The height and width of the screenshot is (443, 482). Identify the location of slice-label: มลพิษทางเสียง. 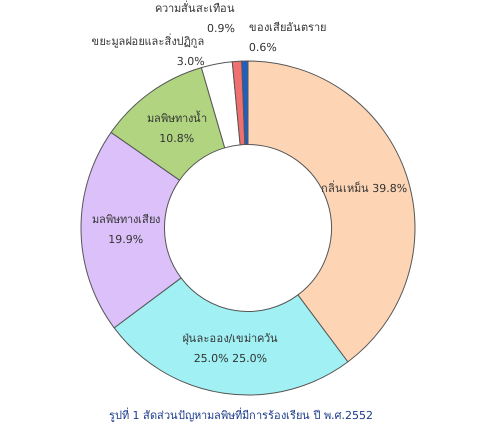
(126, 220).